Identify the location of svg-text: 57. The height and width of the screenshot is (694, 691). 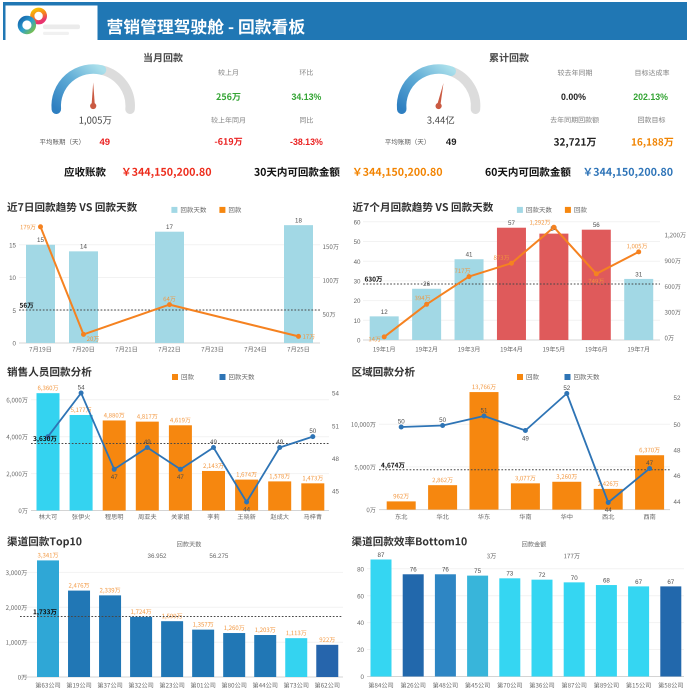
(511, 223).